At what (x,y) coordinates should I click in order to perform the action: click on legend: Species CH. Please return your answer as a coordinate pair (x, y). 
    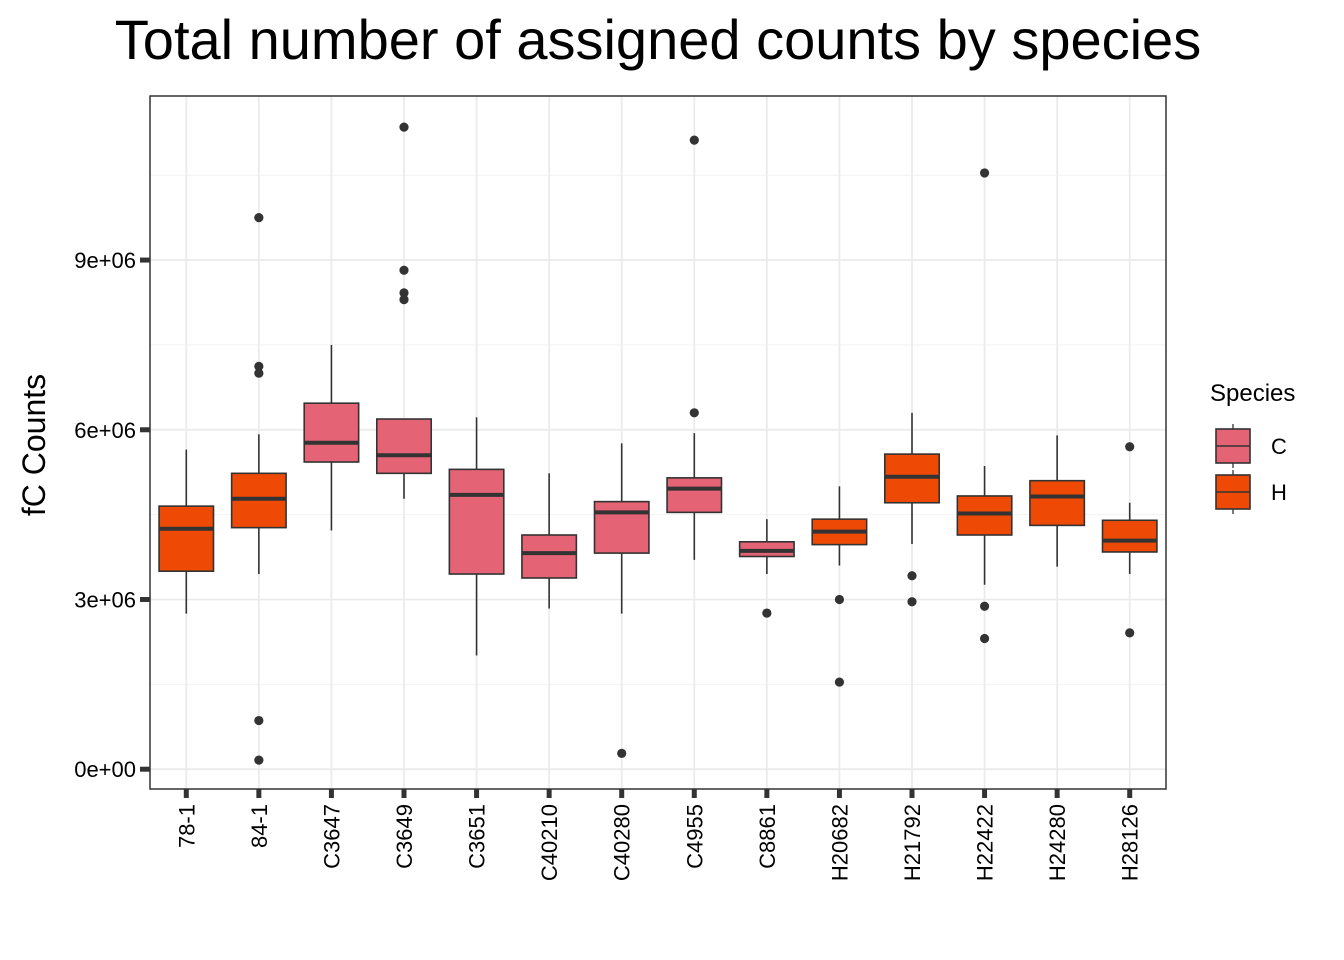
    Looking at the image, I should click on (1252, 447).